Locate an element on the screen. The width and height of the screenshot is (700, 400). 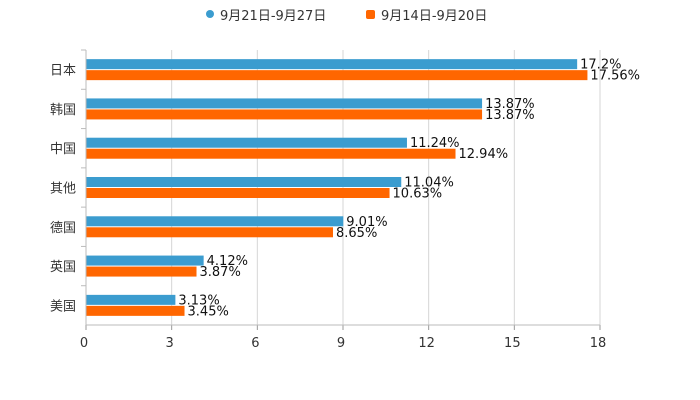
data-label-series-2-美国: 3.45% is located at coordinates (208, 311).